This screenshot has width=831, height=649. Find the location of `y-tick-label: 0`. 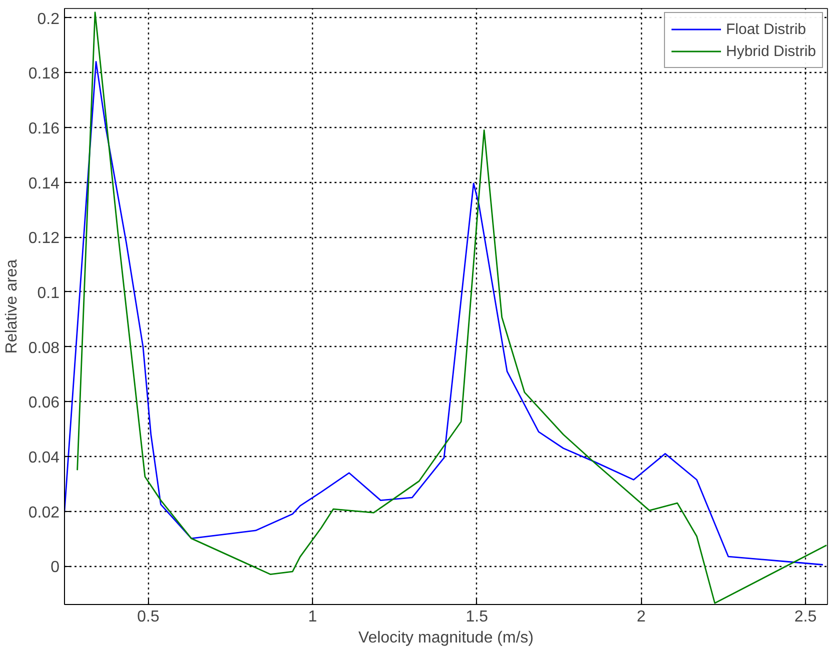

y-tick-label: 0 is located at coordinates (55, 567).